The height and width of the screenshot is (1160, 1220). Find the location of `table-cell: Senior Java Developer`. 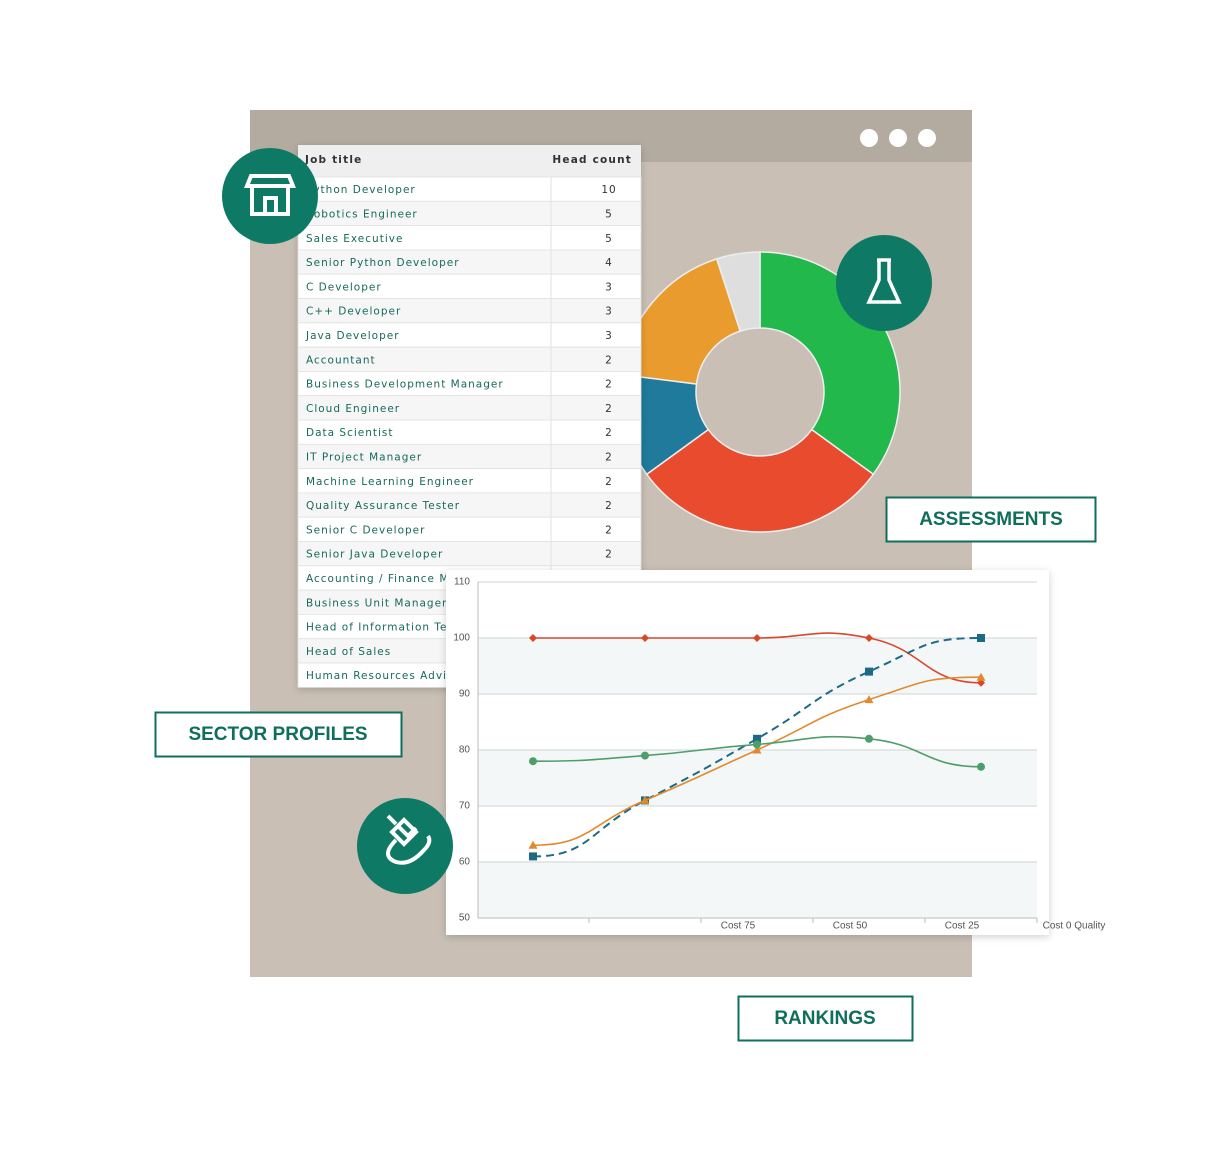

table-cell: Senior Java Developer is located at coordinates (374, 555).